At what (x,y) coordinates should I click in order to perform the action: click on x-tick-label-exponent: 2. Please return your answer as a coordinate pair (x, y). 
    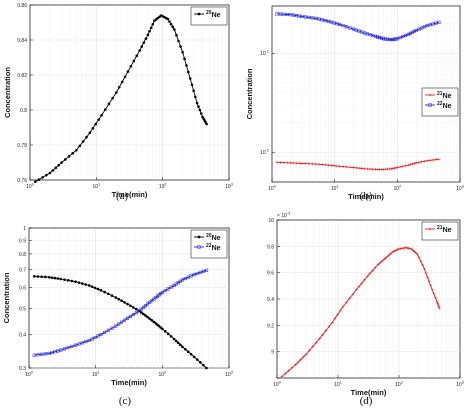
    Looking at the image, I should click on (165, 373).